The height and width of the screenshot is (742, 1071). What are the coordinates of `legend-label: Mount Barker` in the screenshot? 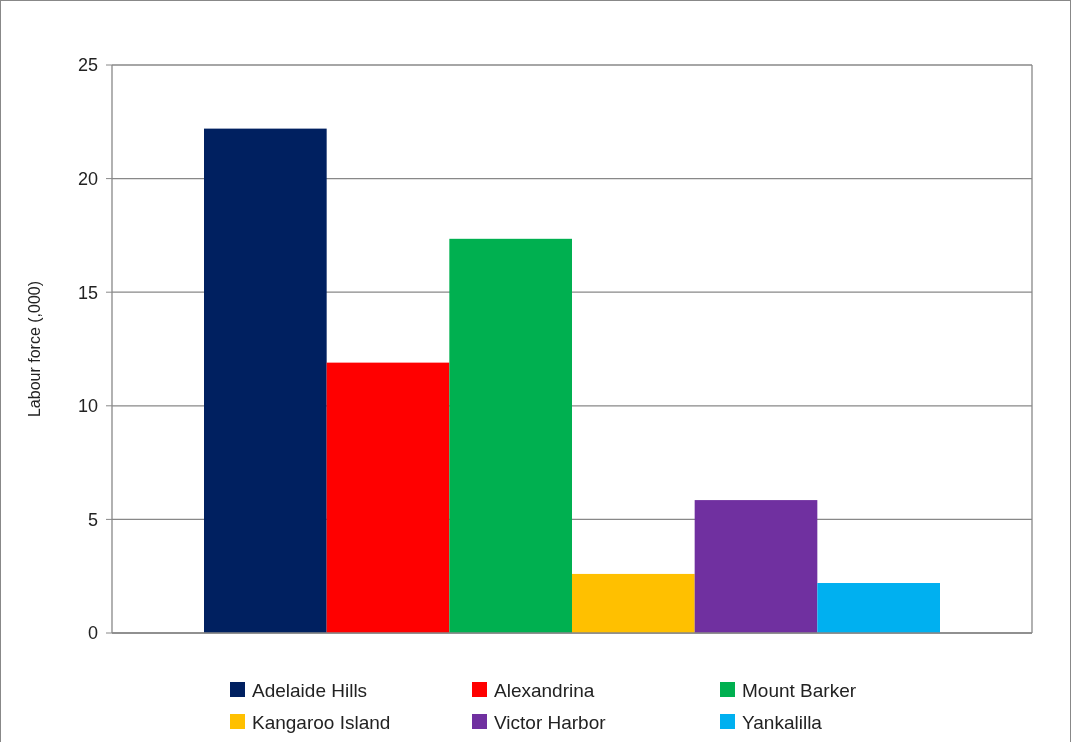 It's located at (799, 690).